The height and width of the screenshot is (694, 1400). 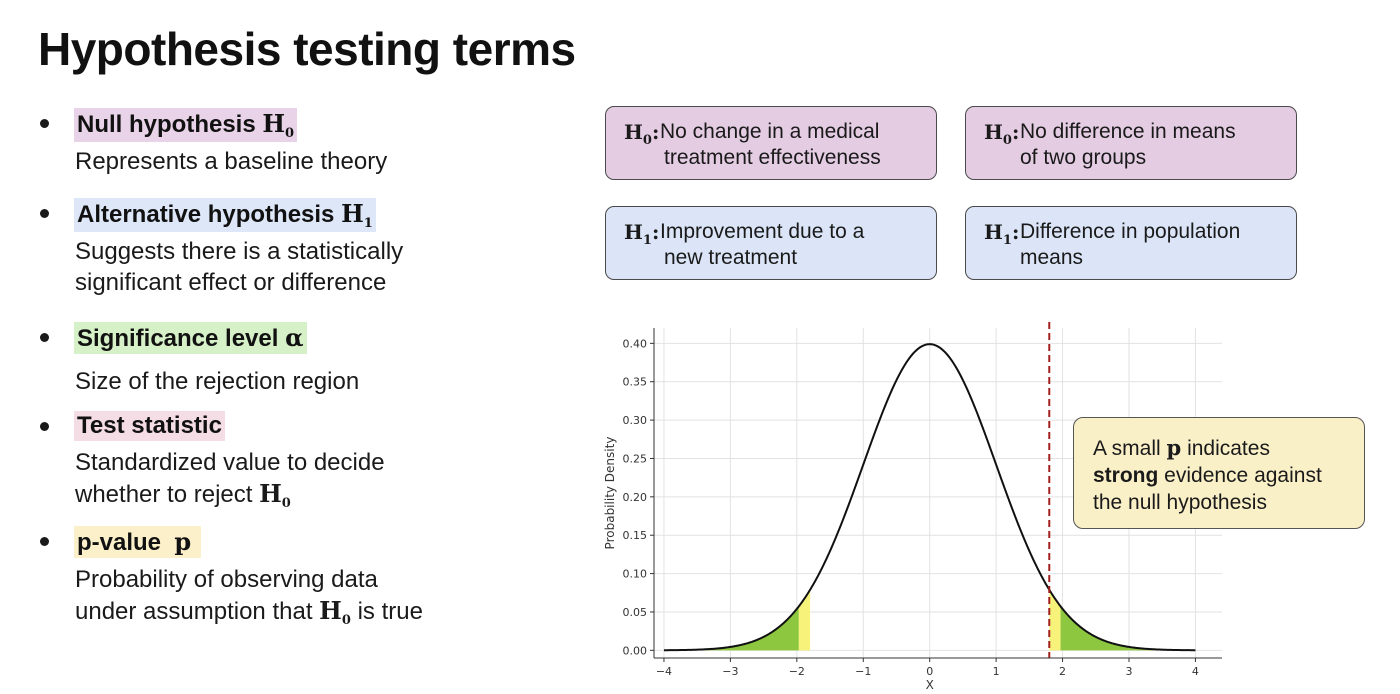 I want to click on y-tick-label: 0.00, so click(x=635, y=650).